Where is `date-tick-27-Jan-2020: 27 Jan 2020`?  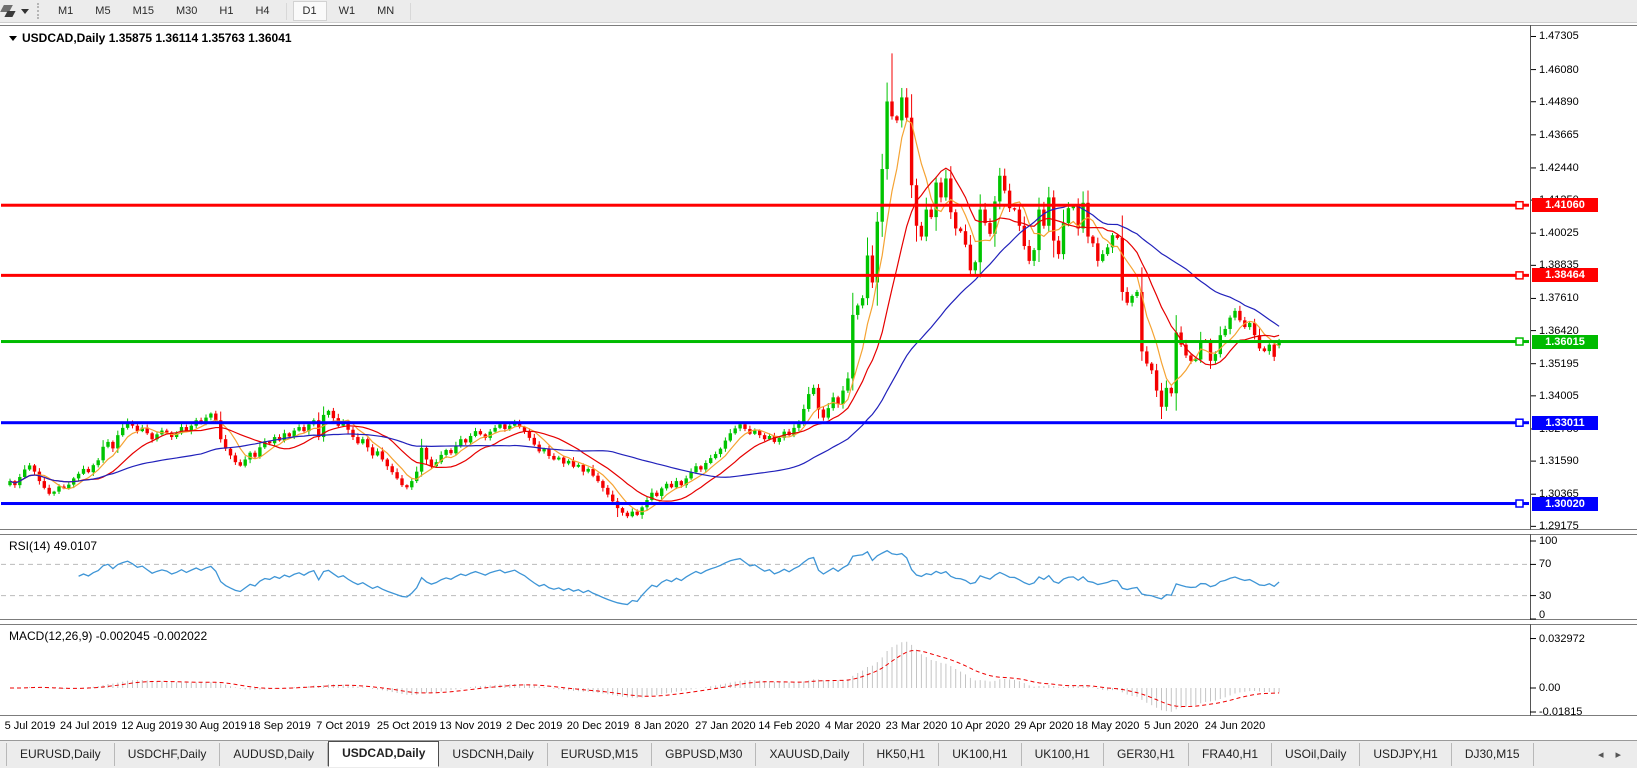 date-tick-27-Jan-2020: 27 Jan 2020 is located at coordinates (725, 726).